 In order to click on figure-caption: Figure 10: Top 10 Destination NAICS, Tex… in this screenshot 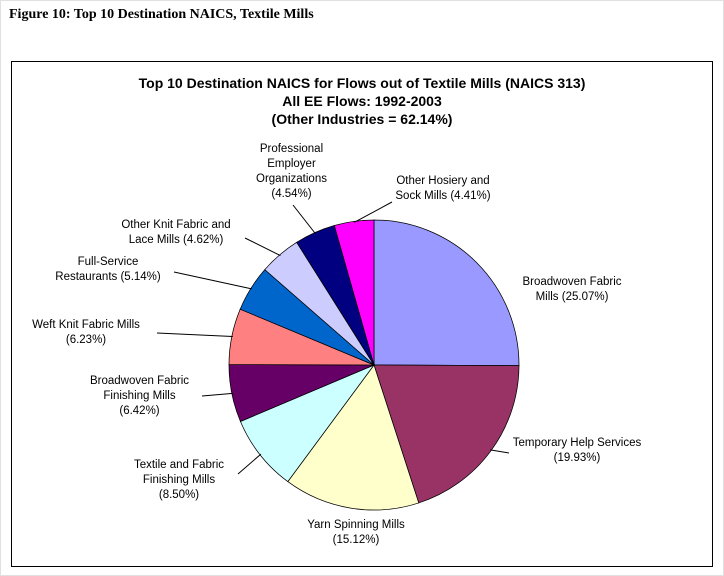, I will do `click(161, 14)`.